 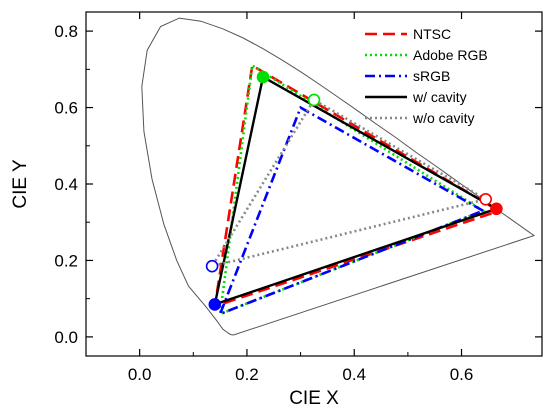 What do you see at coordinates (66, 260) in the screenshot?
I see `y-tick-label: 0.2` at bounding box center [66, 260].